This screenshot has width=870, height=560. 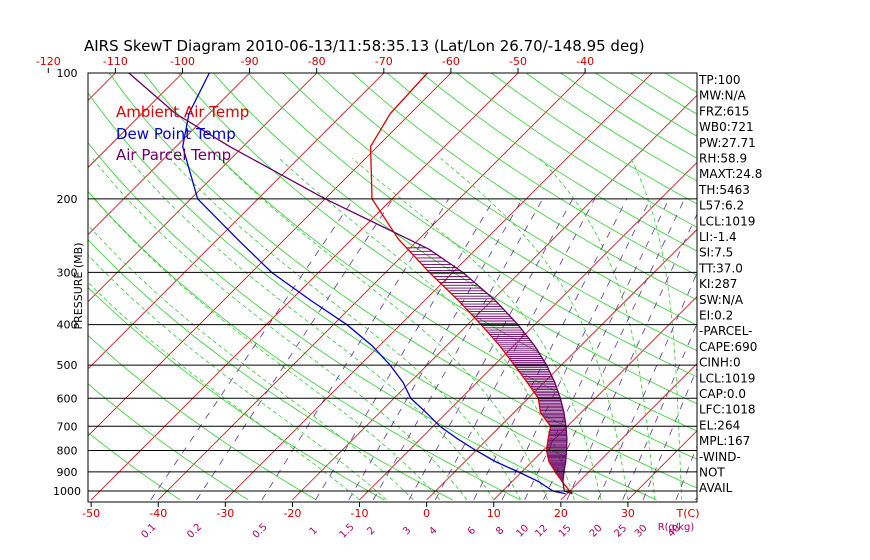 I want to click on legend-ambient-air-temp: Ambient Air Temp, so click(x=182, y=112).